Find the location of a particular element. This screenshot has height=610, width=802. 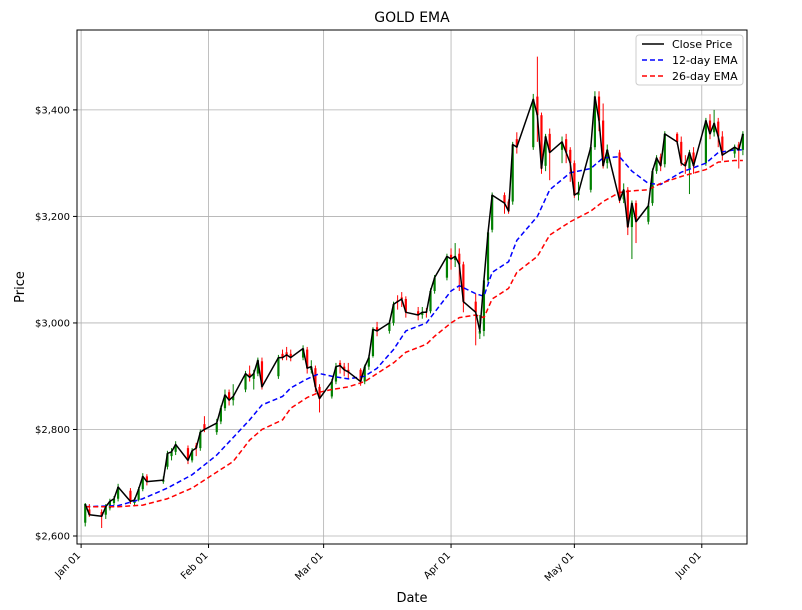

legend-entry-label: 12-day EMA is located at coordinates (705, 60).